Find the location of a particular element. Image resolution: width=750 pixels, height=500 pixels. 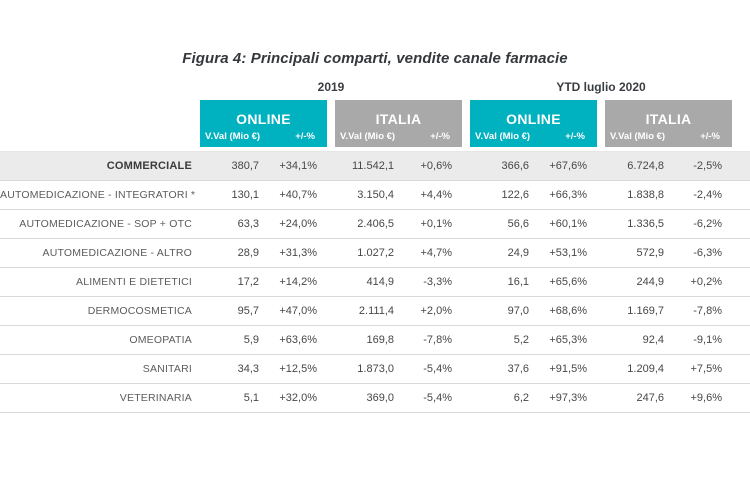

row-group-cells: 6,2 +97,3% is located at coordinates (533, 398).